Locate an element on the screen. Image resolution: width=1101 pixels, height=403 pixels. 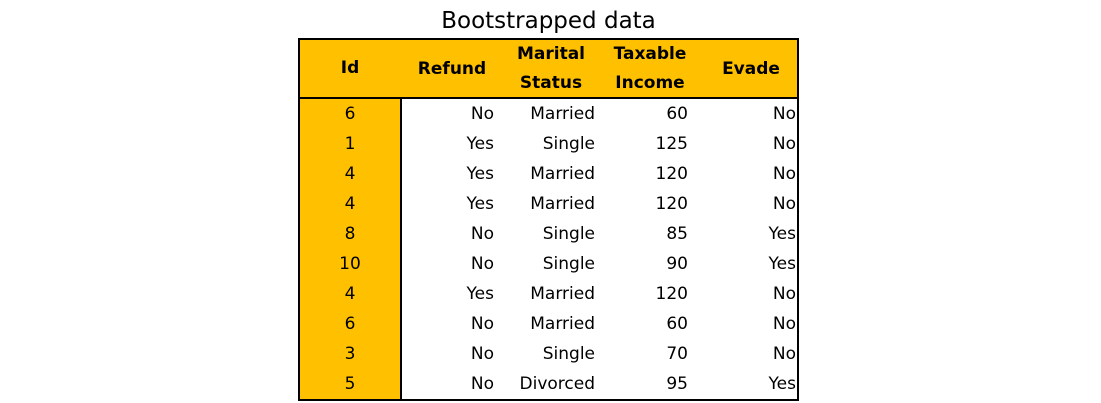
table-row: 8 No Single 85 Yes is located at coordinates (548, 234).